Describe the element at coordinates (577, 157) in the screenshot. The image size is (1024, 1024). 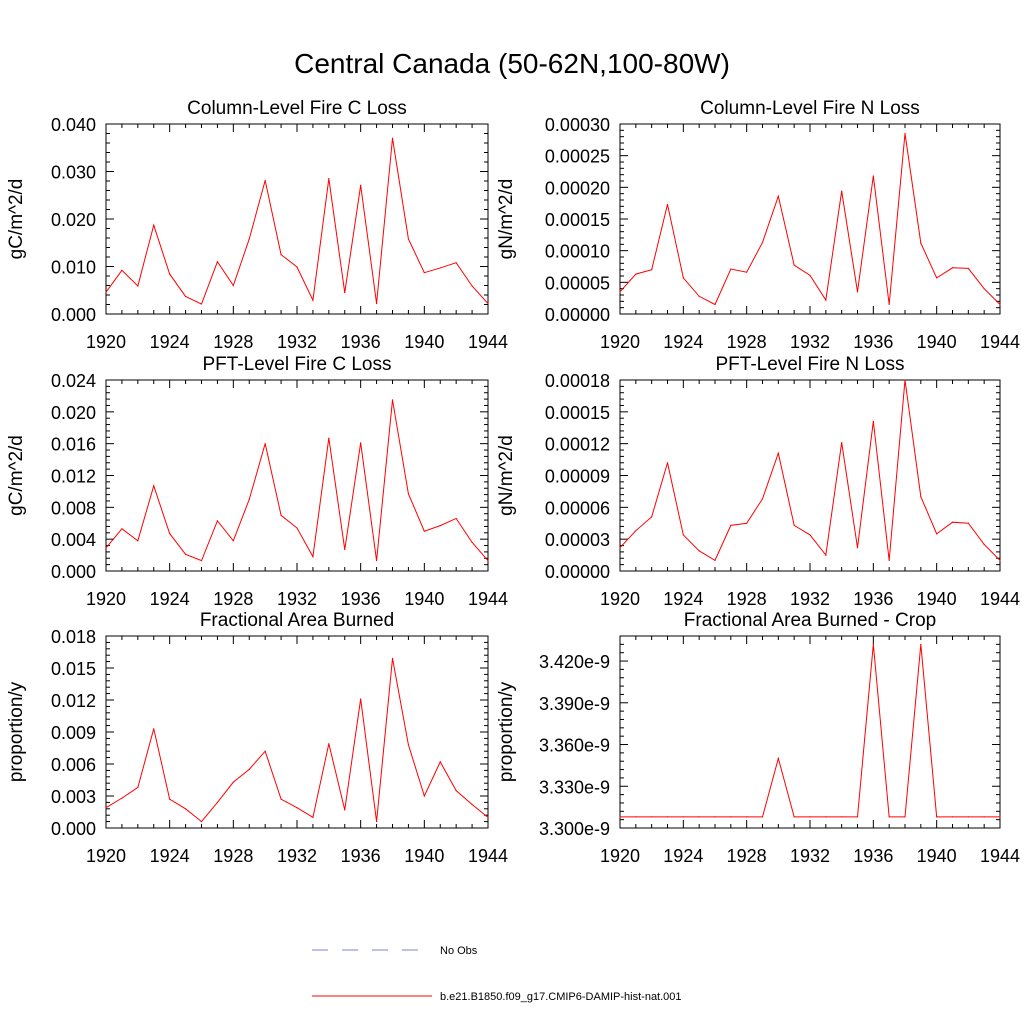
I see `y-tick-label: 0.00025` at that location.